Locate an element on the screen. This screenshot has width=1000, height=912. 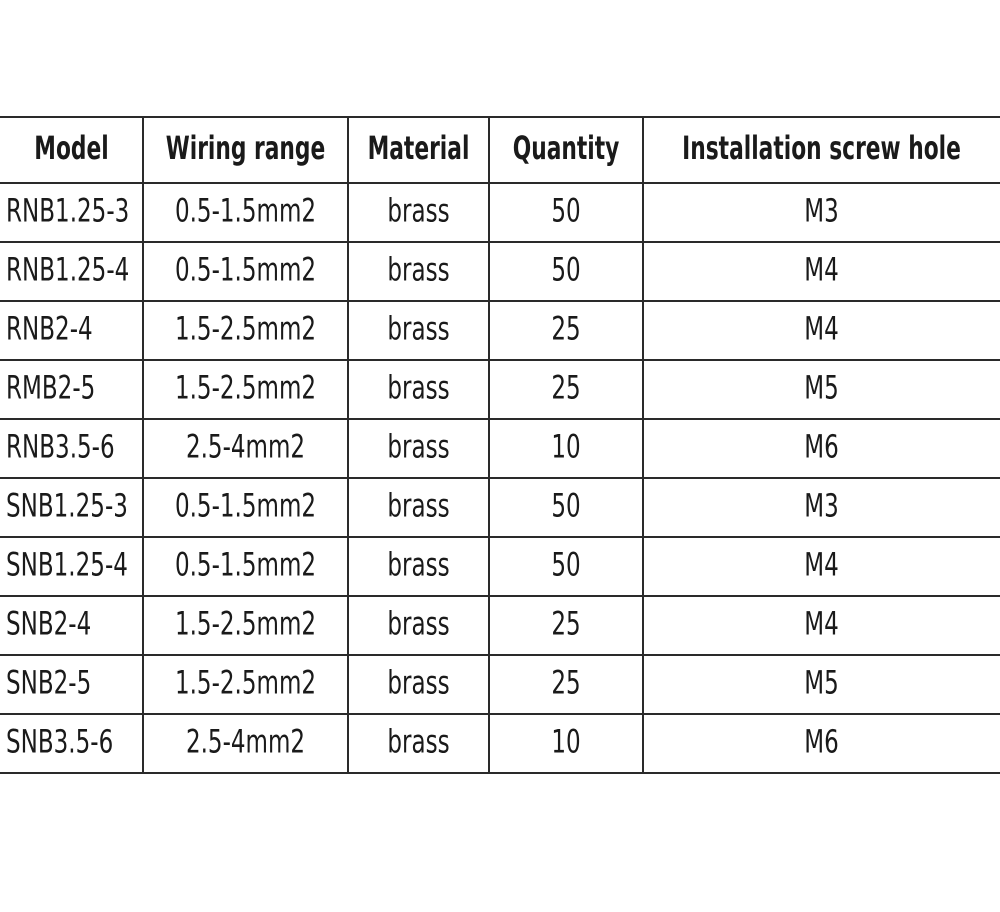
table-cell: RNB1.25-4 is located at coordinates (67, 270).